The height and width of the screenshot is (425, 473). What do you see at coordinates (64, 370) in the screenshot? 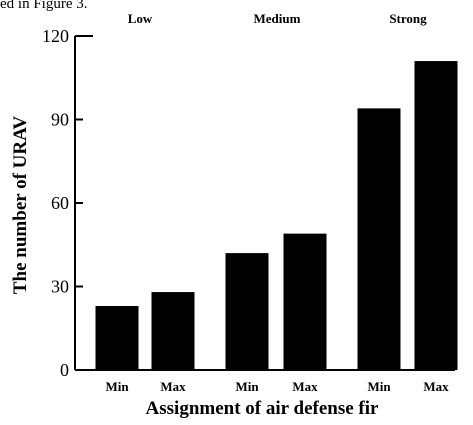
I see `y-tick-label: 0` at bounding box center [64, 370].